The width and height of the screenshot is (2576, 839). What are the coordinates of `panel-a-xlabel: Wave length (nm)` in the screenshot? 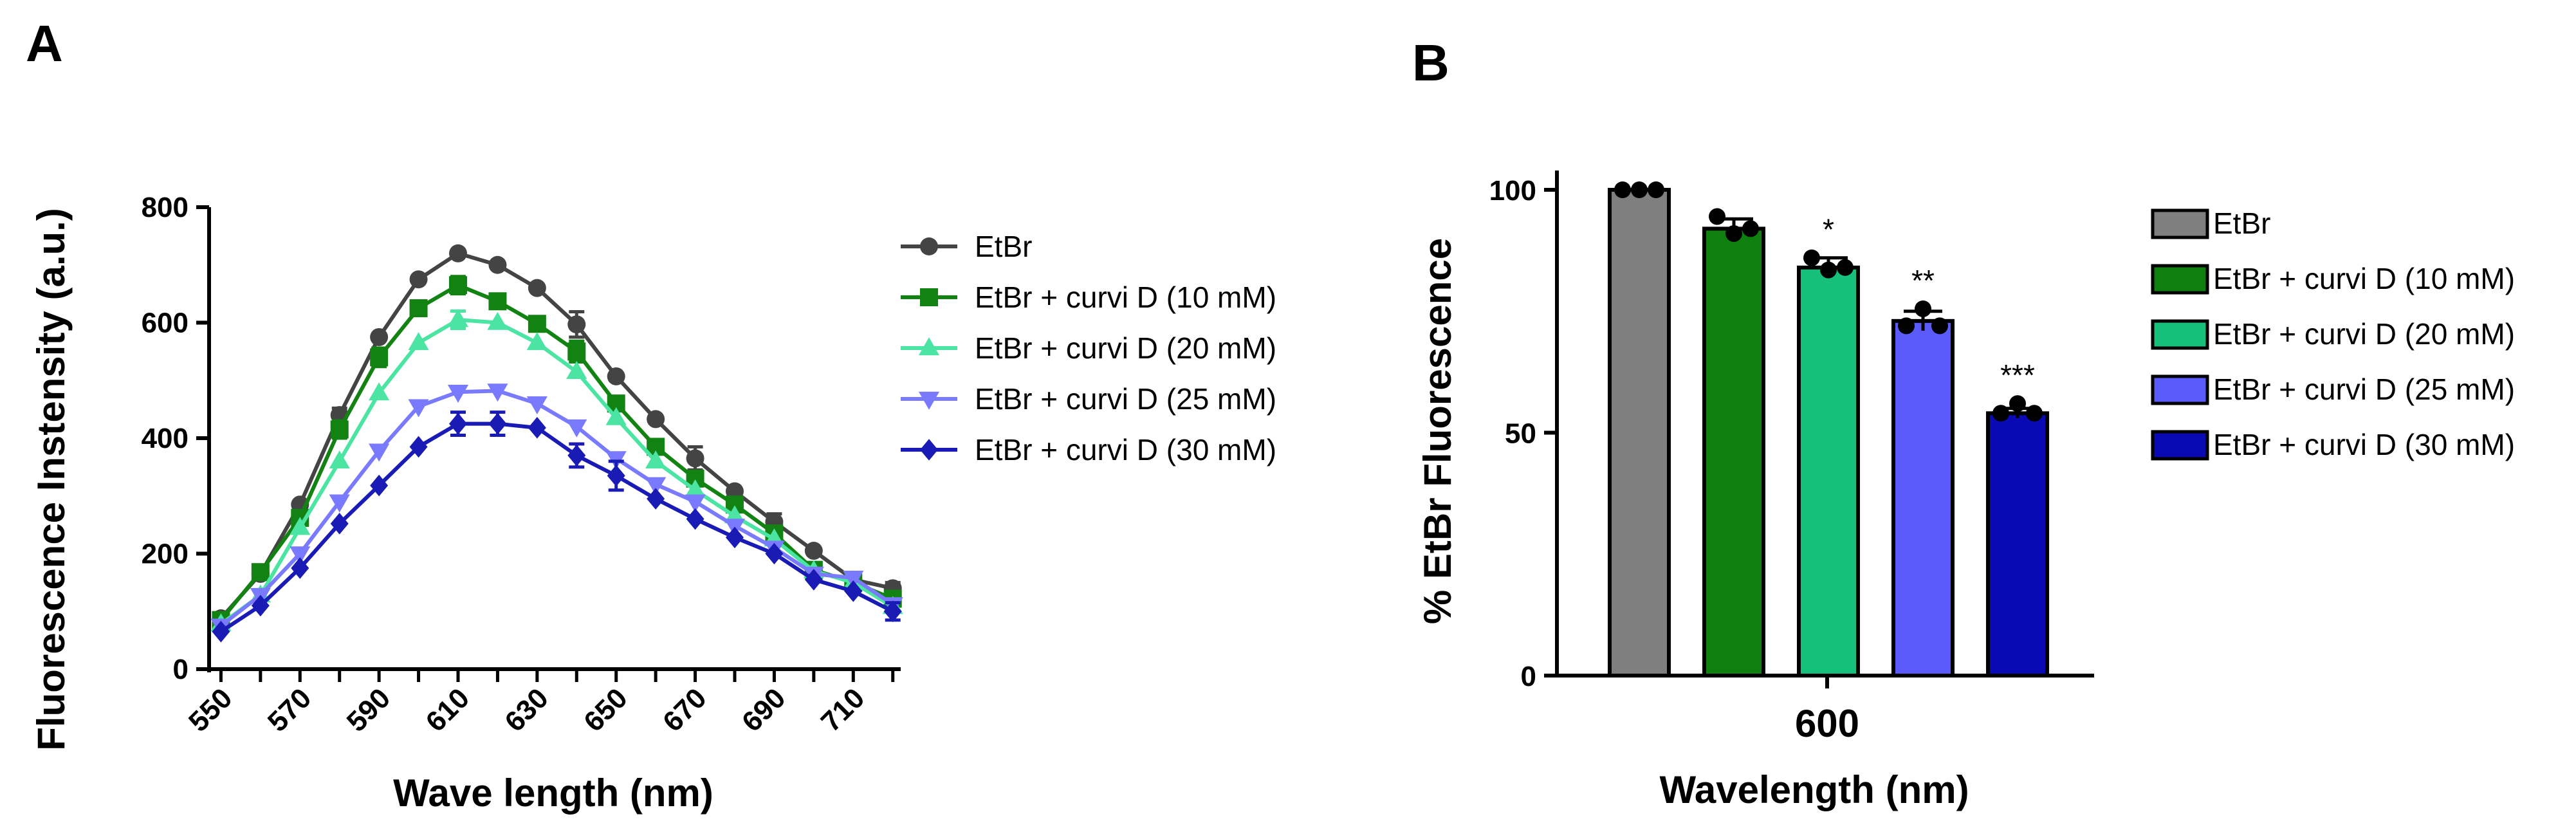 It's located at (553, 793).